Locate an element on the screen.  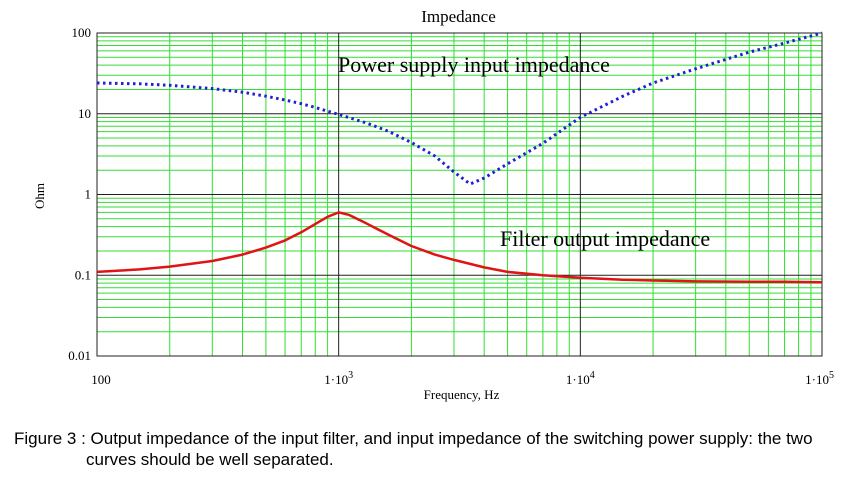
x-tick-label: 1·10⁵ is located at coordinates (819, 378).